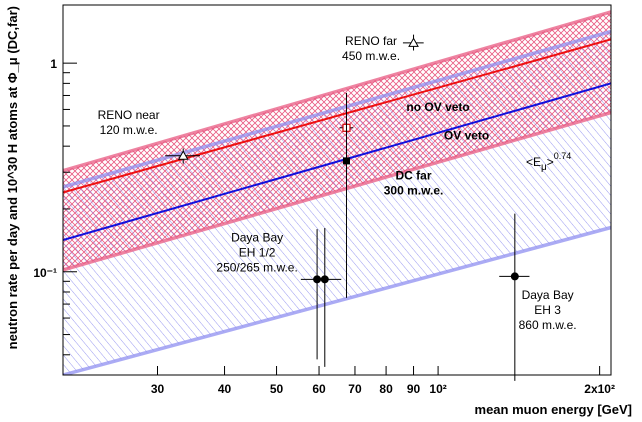 This screenshot has height=422, width=642. Describe the element at coordinates (514, 276) in the screenshot. I see `marker-daya-bay-eh3` at that location.